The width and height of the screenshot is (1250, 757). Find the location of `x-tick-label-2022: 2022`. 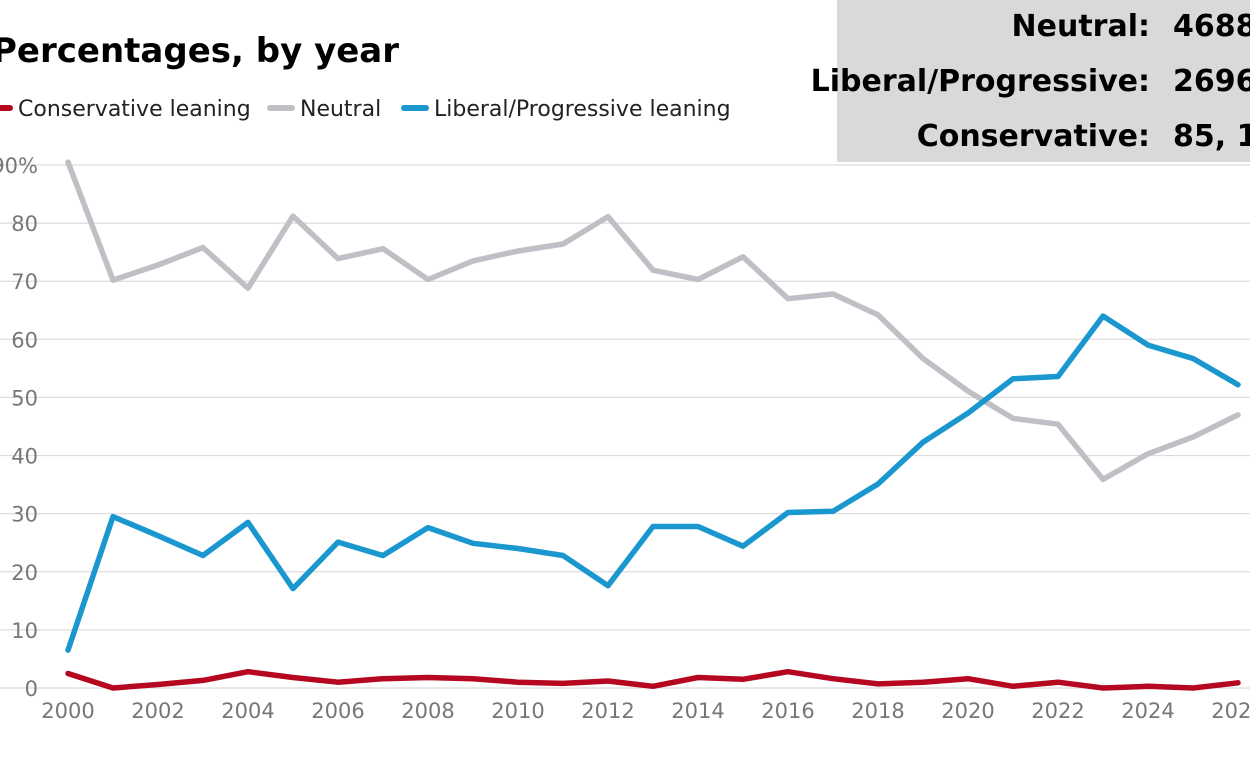

x-tick-label-2022: 2022 is located at coordinates (1057, 711).